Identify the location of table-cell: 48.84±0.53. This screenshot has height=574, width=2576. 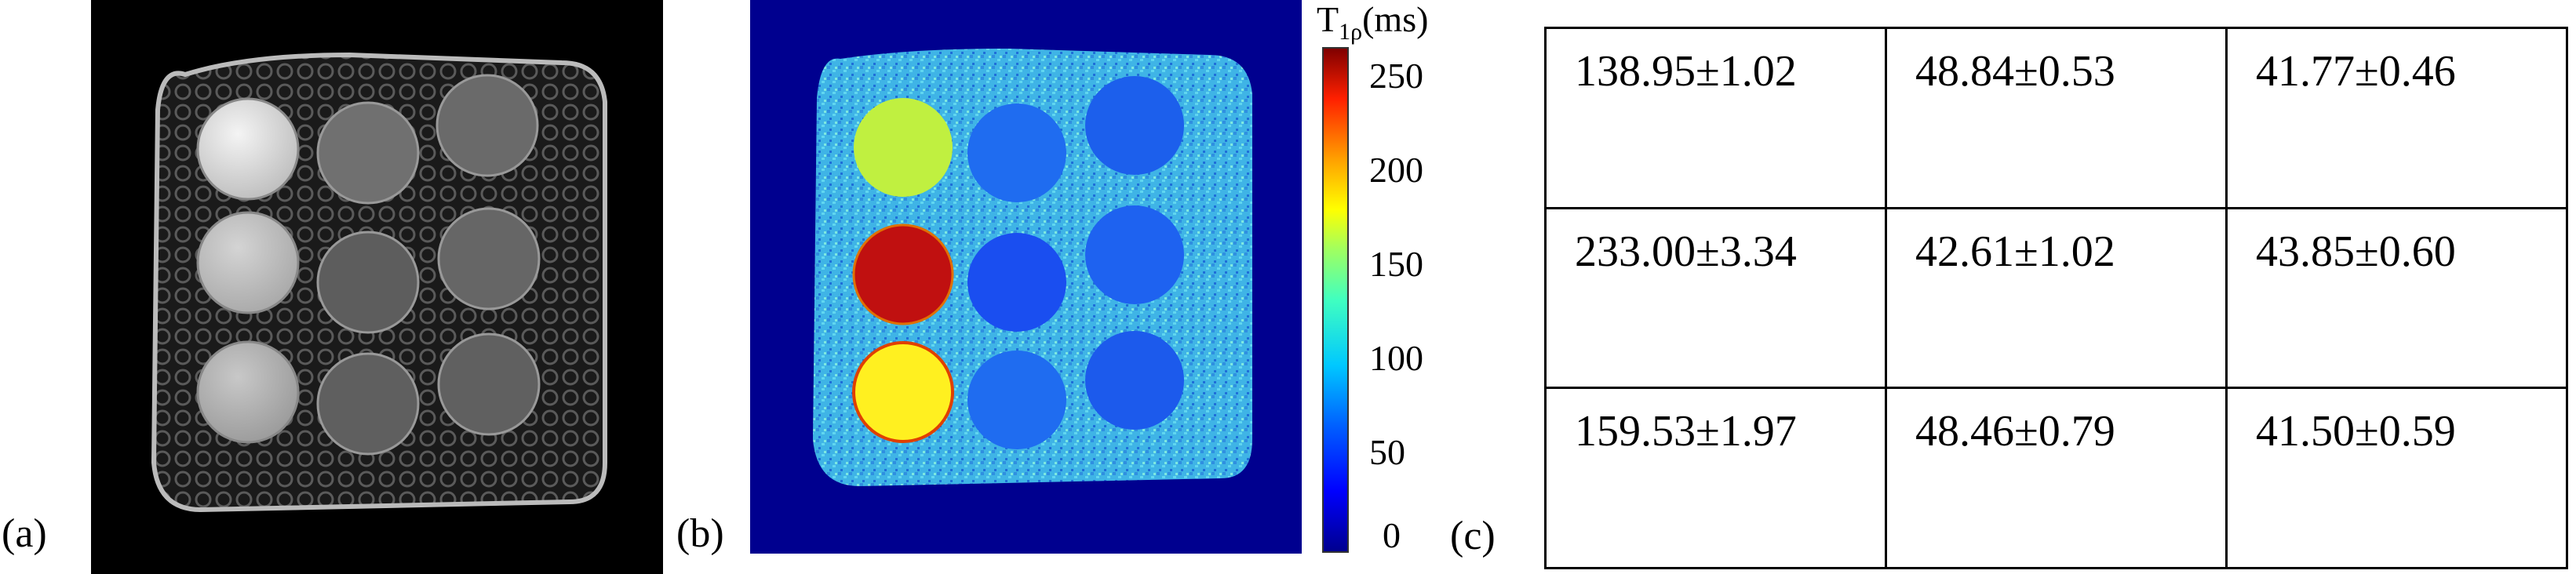
(2056, 118).